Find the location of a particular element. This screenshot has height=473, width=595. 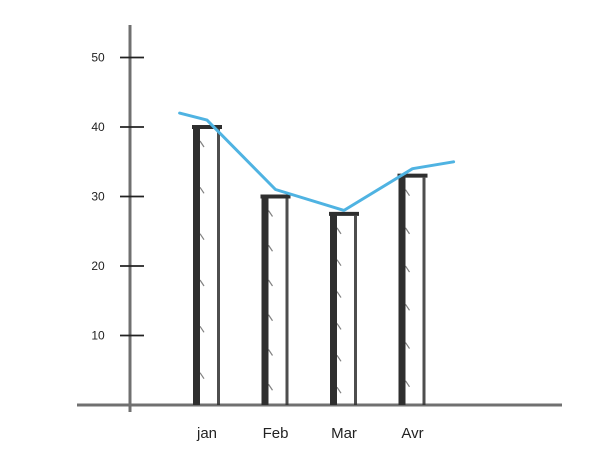

x-category-label: Mar is located at coordinates (344, 433).